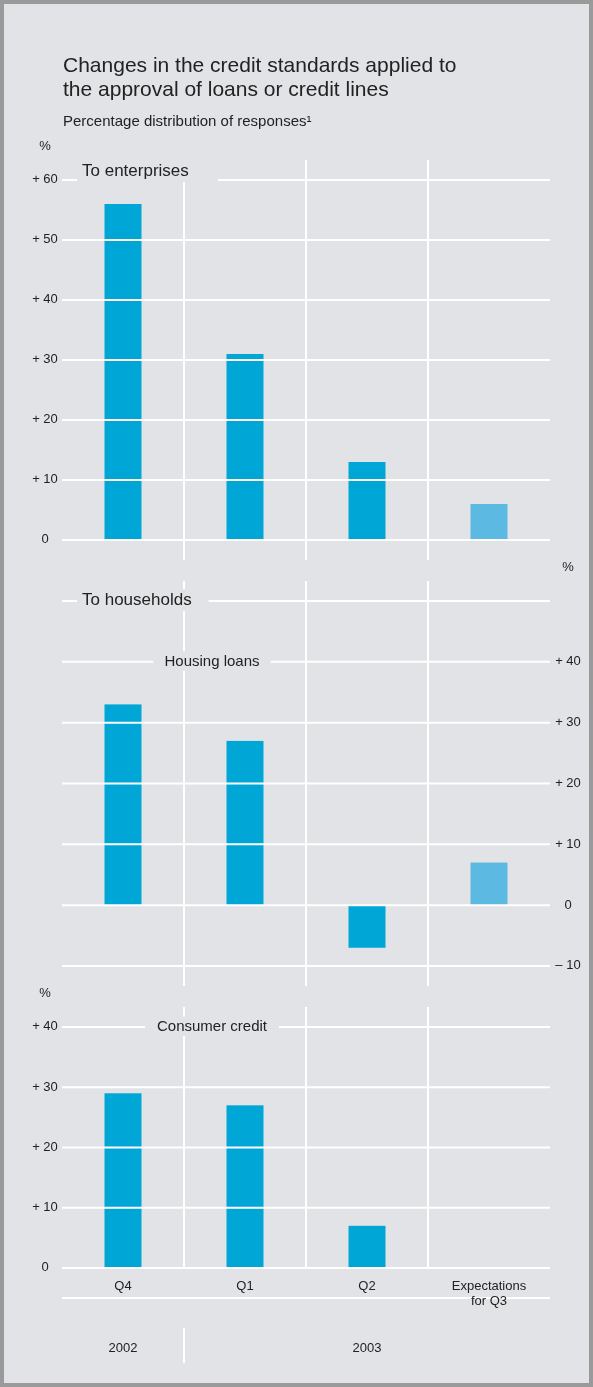  I want to click on annotation: To households, so click(137, 600).